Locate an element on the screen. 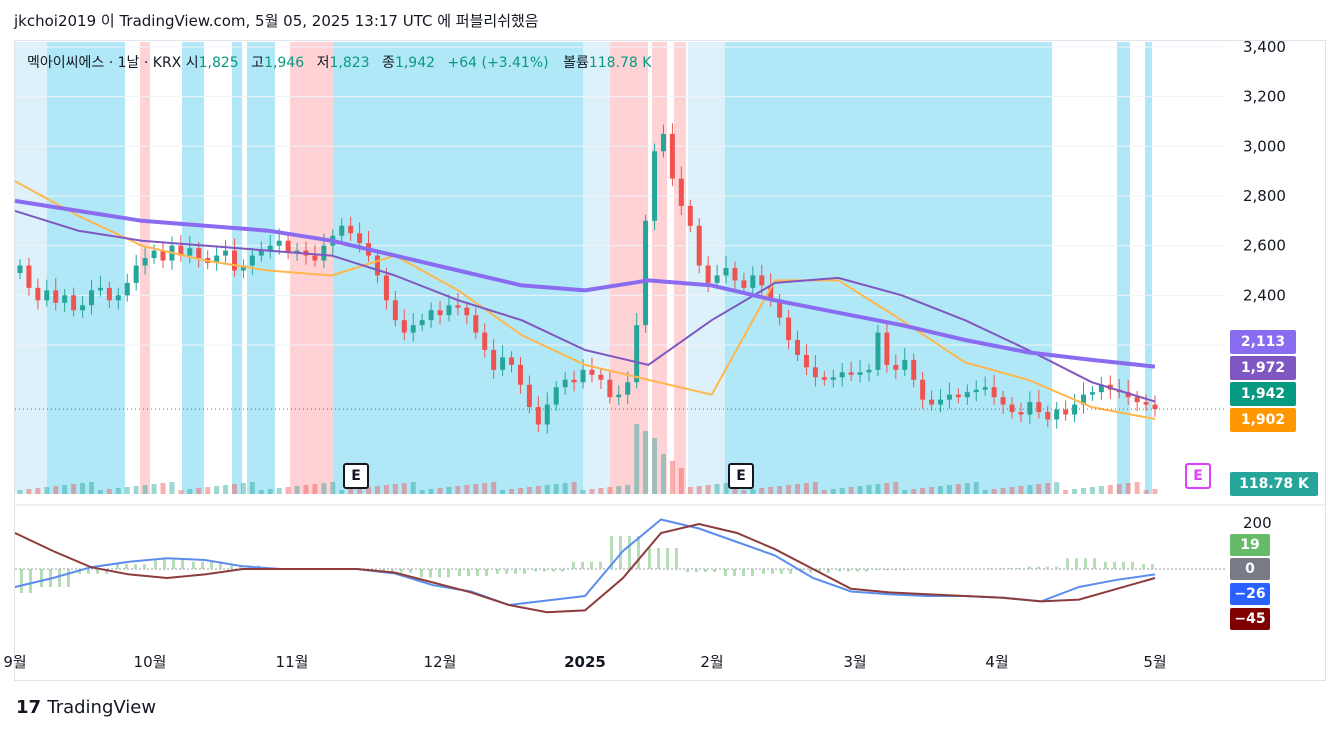 The image size is (1341, 735). earnings-badge-future: E is located at coordinates (1198, 476).